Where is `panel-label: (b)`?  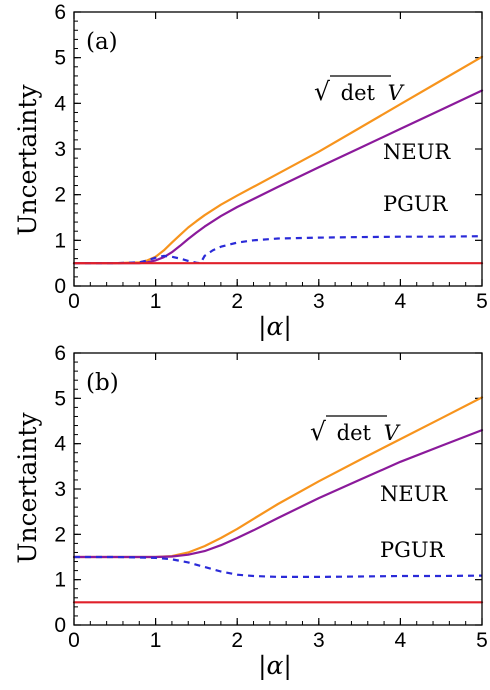
panel-label: (b) is located at coordinates (102, 383).